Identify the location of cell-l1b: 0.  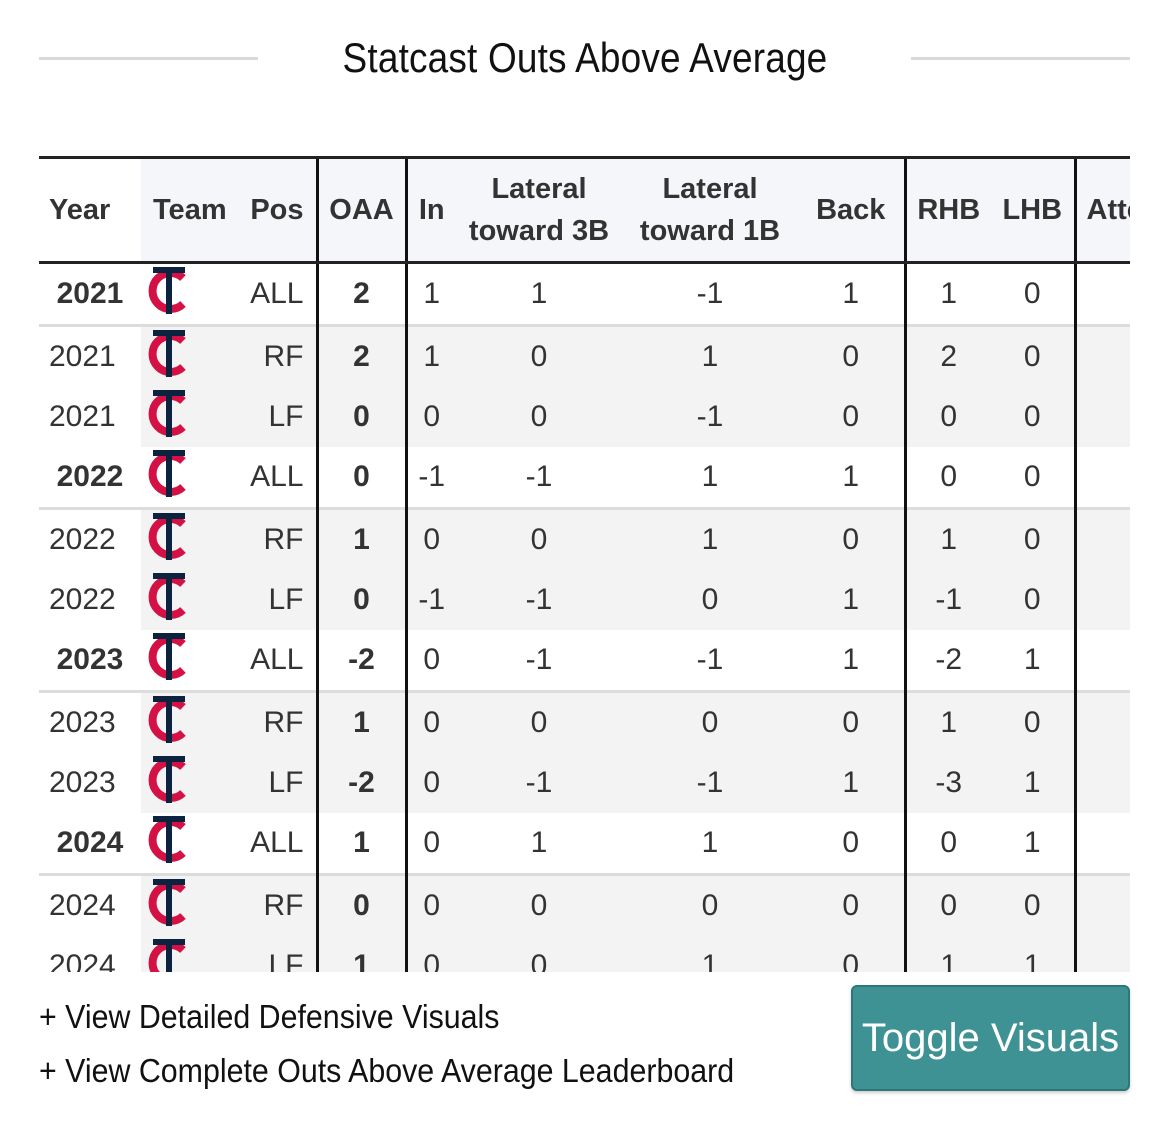
(710, 721).